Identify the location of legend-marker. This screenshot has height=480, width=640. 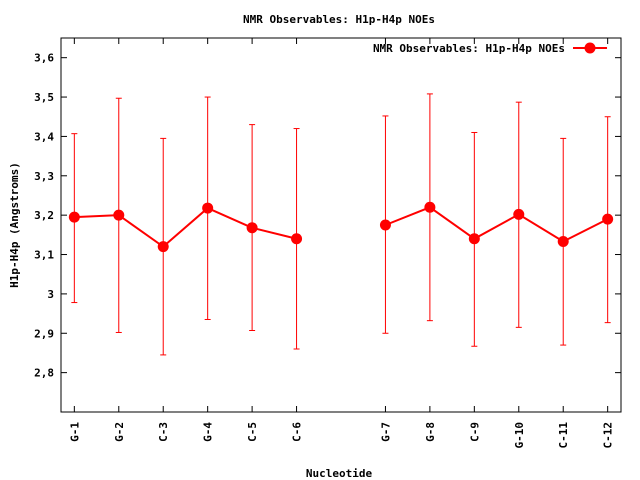
(590, 48).